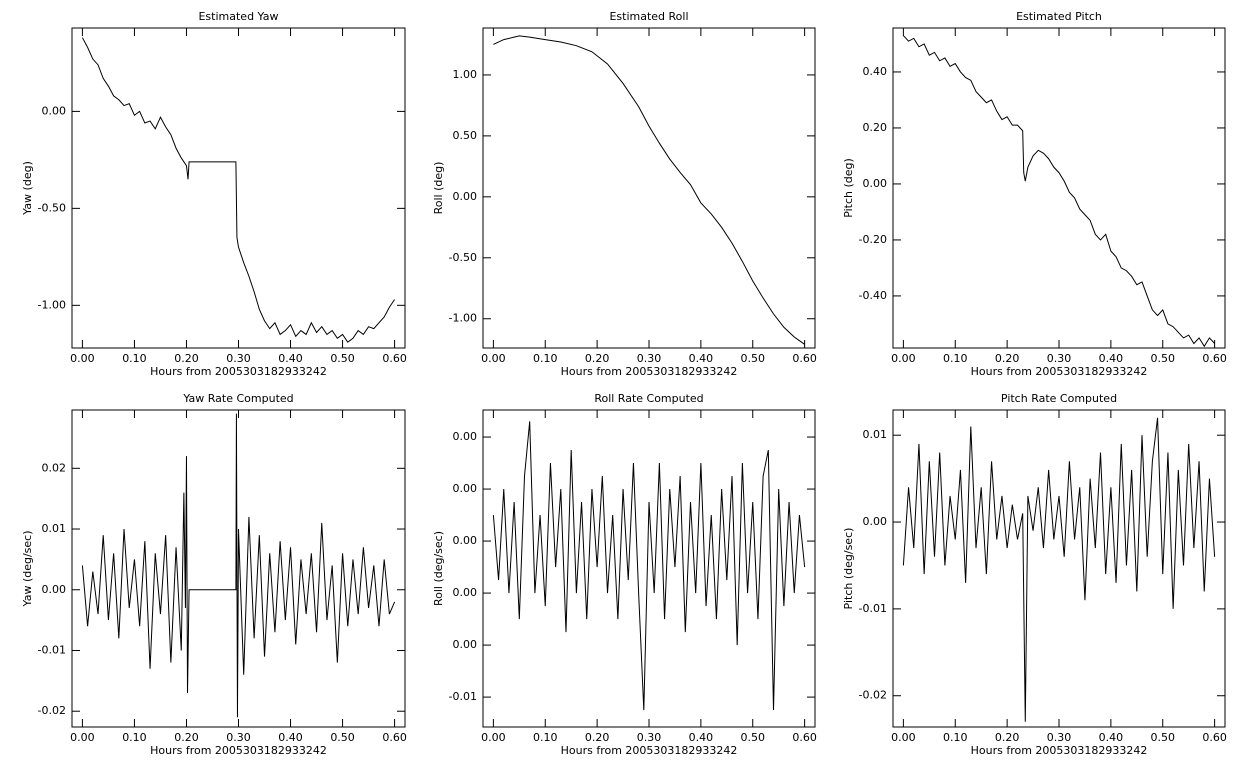  Describe the element at coordinates (848, 188) in the screenshot. I see `y-axis-label: Pitch (deg)` at that location.